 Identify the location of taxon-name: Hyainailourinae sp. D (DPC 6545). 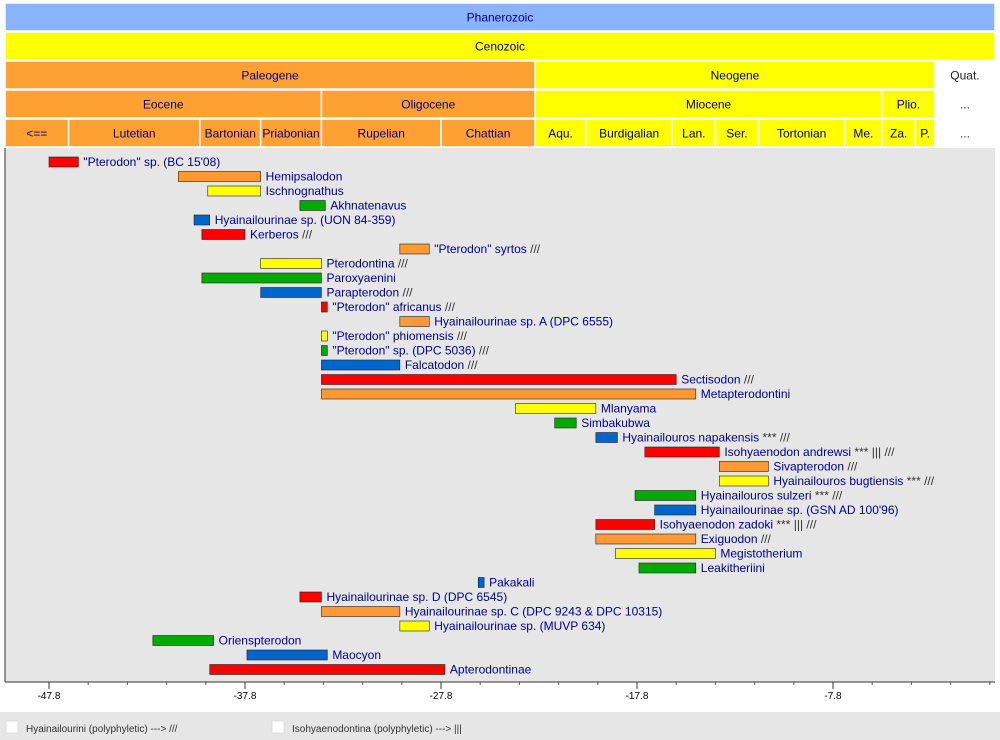
(416, 597).